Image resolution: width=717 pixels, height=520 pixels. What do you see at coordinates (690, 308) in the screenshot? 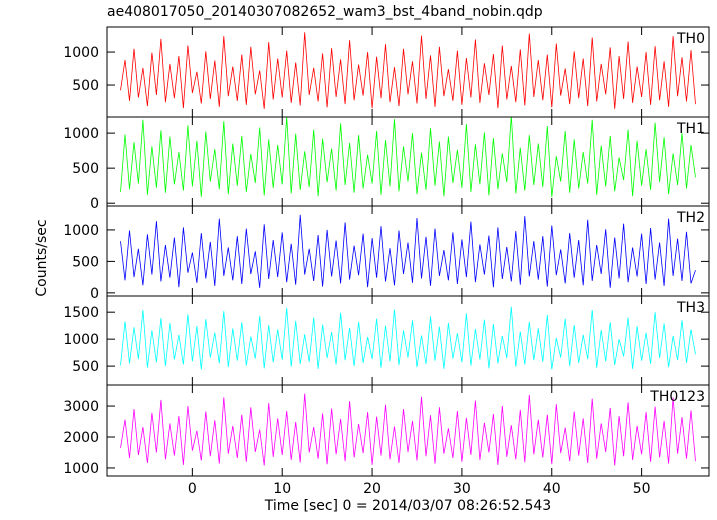
I see `panel-label: TH3` at bounding box center [690, 308].